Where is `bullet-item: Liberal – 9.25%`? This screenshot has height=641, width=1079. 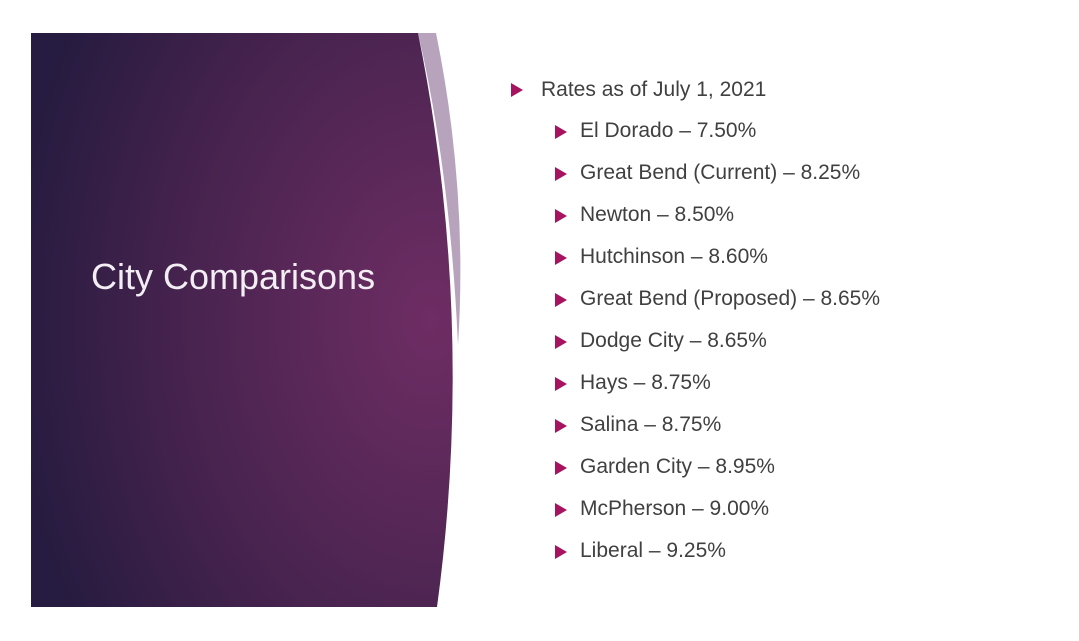
bullet-item: Liberal – 9.25% is located at coordinates (653, 550).